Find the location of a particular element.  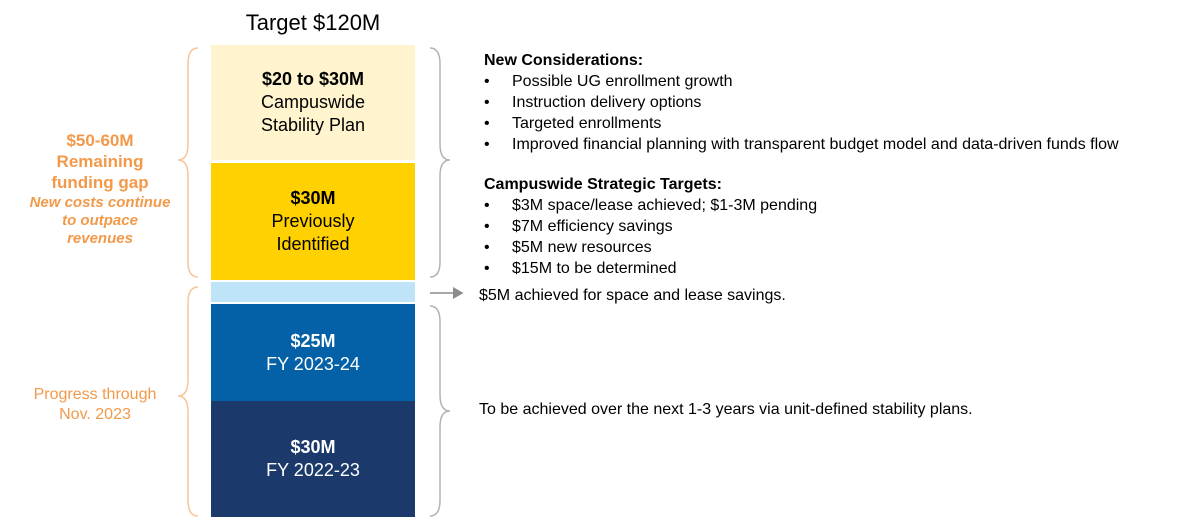

right-brace-bottom is located at coordinates (440, 411).